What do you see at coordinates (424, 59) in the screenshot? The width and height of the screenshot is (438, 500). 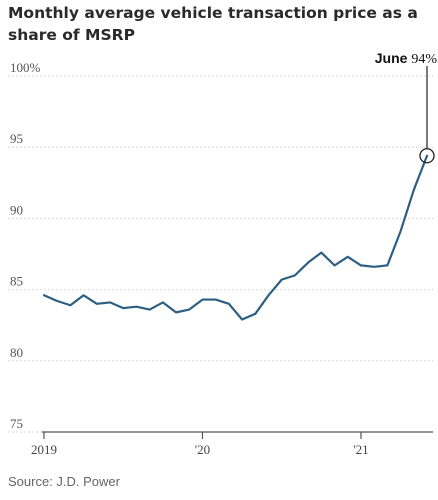 I see `annotation-value: 94%` at bounding box center [424, 59].